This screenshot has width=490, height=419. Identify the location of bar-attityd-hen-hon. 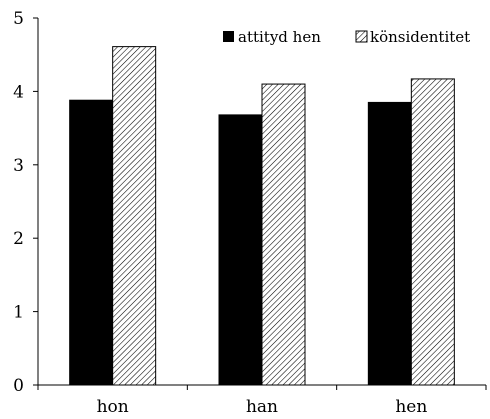
(91, 242).